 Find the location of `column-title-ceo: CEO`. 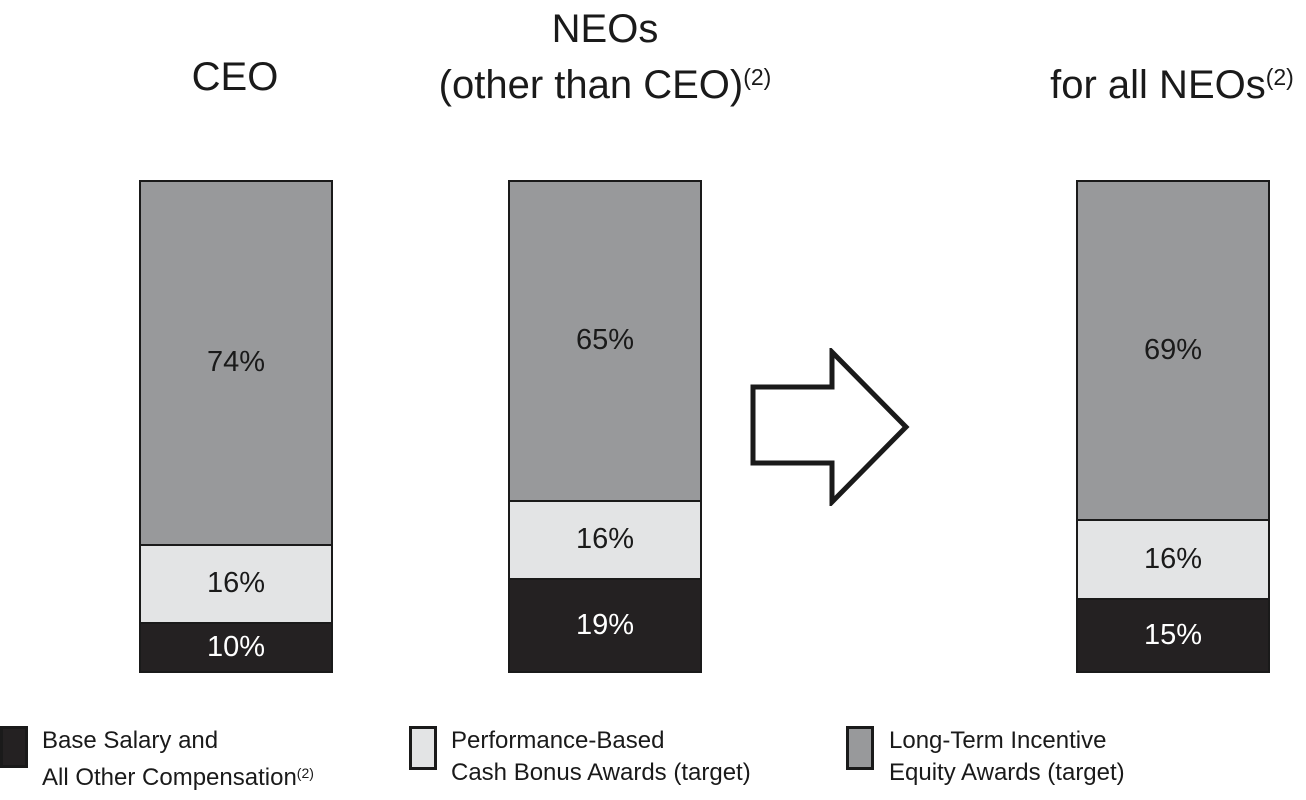

column-title-ceo: CEO is located at coordinates (235, 77).